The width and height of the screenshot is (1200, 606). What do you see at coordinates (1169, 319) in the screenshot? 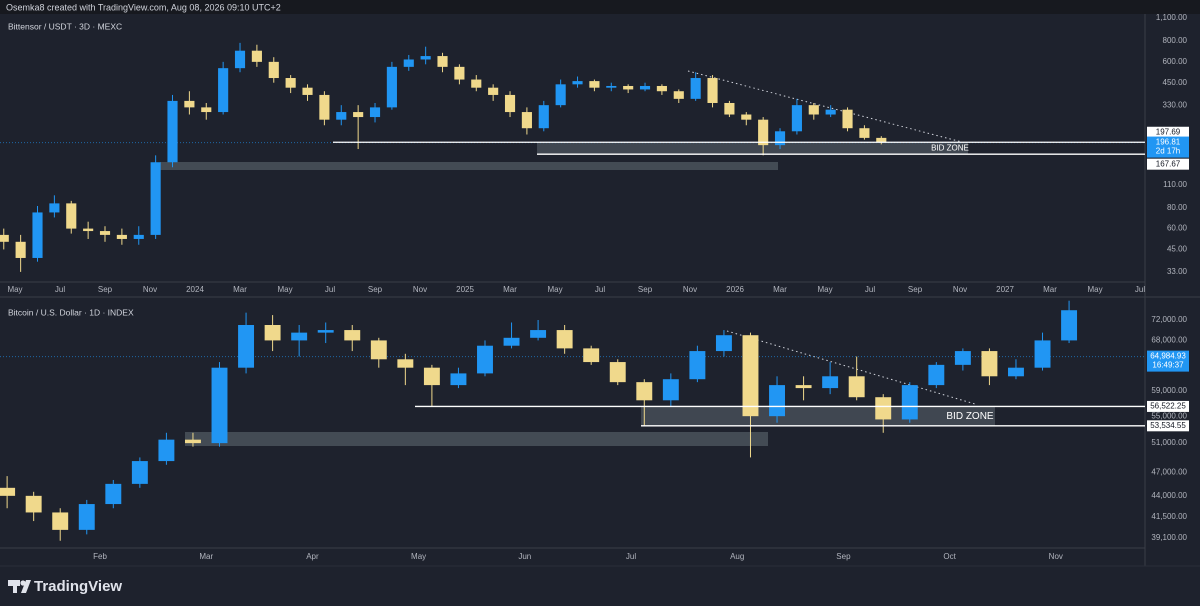
I see `y-tick-label: 72,000.00` at bounding box center [1169, 319].